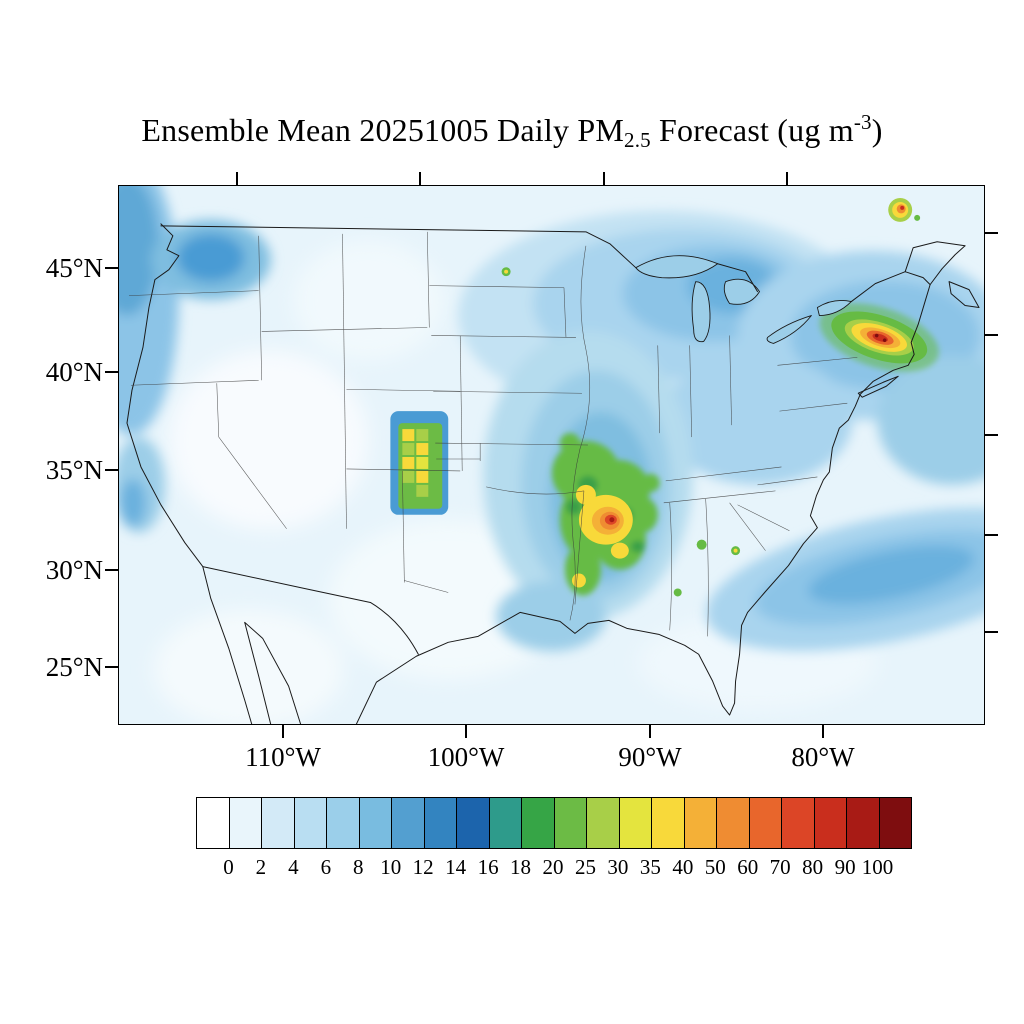 This screenshot has height=1024, width=1024. Describe the element at coordinates (650, 757) in the screenshot. I see `x-axis-label: 90°W` at that location.